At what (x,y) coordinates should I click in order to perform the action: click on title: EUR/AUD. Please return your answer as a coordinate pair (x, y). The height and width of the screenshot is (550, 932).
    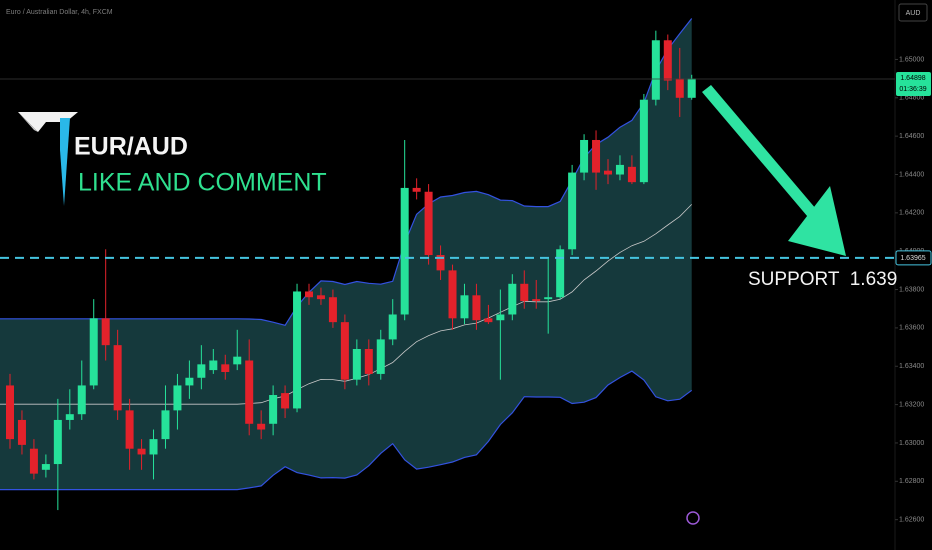
    Looking at the image, I should click on (131, 147).